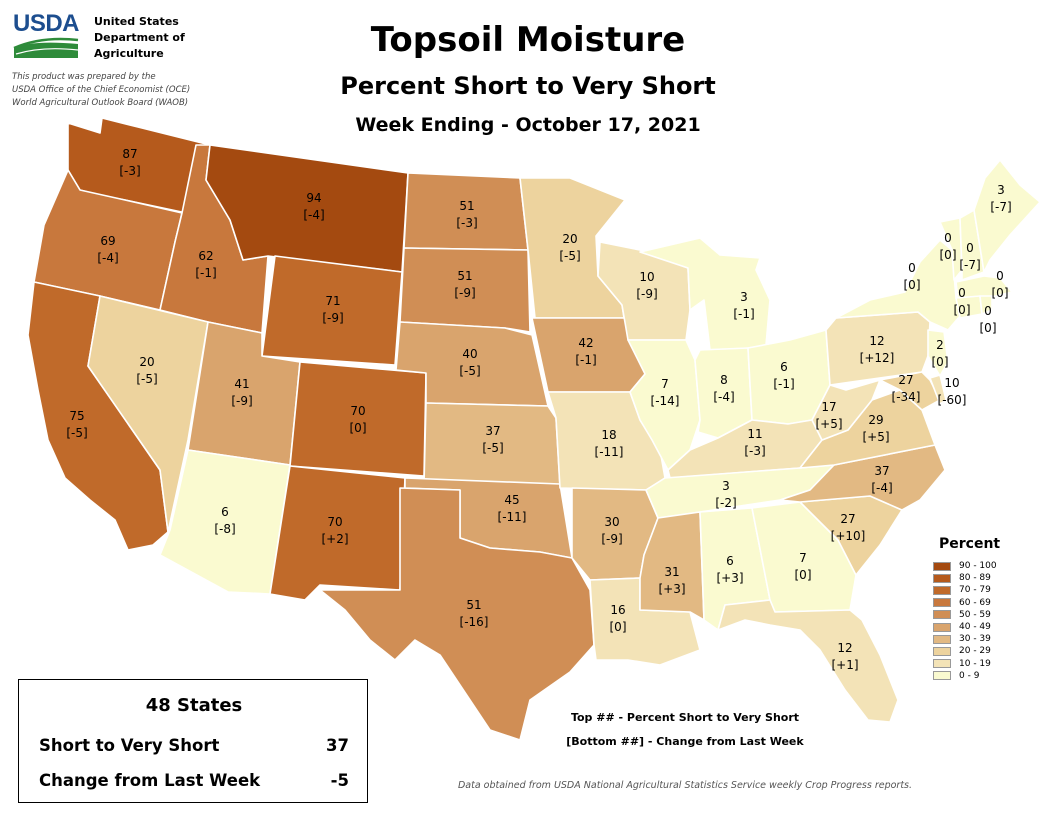  I want to click on state-label-TN: 3 [-2], so click(725, 494).